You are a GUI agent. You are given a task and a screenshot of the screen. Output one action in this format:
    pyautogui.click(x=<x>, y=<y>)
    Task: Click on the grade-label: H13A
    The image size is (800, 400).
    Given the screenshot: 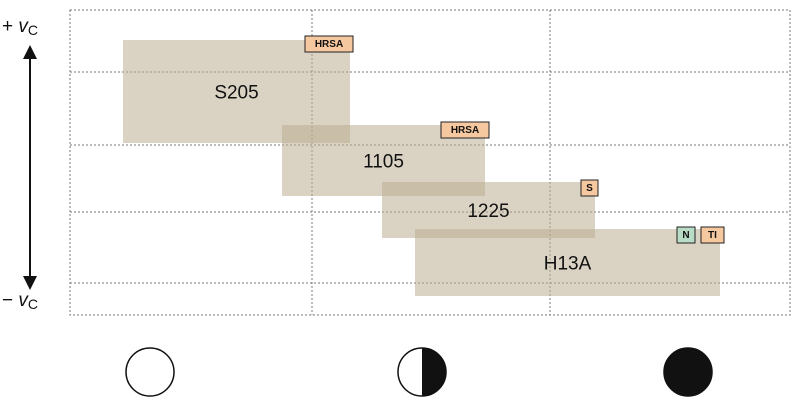 What is the action you would take?
    pyautogui.click(x=568, y=264)
    